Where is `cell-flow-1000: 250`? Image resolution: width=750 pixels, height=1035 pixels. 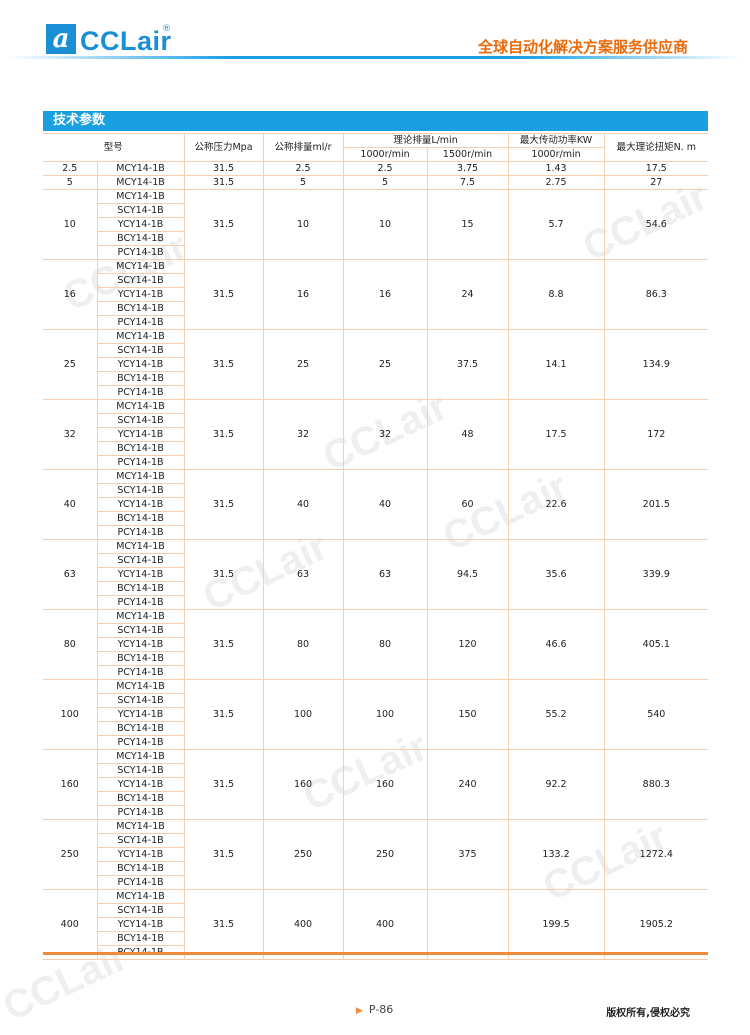
cell-flow-1000: 250 is located at coordinates (385, 854).